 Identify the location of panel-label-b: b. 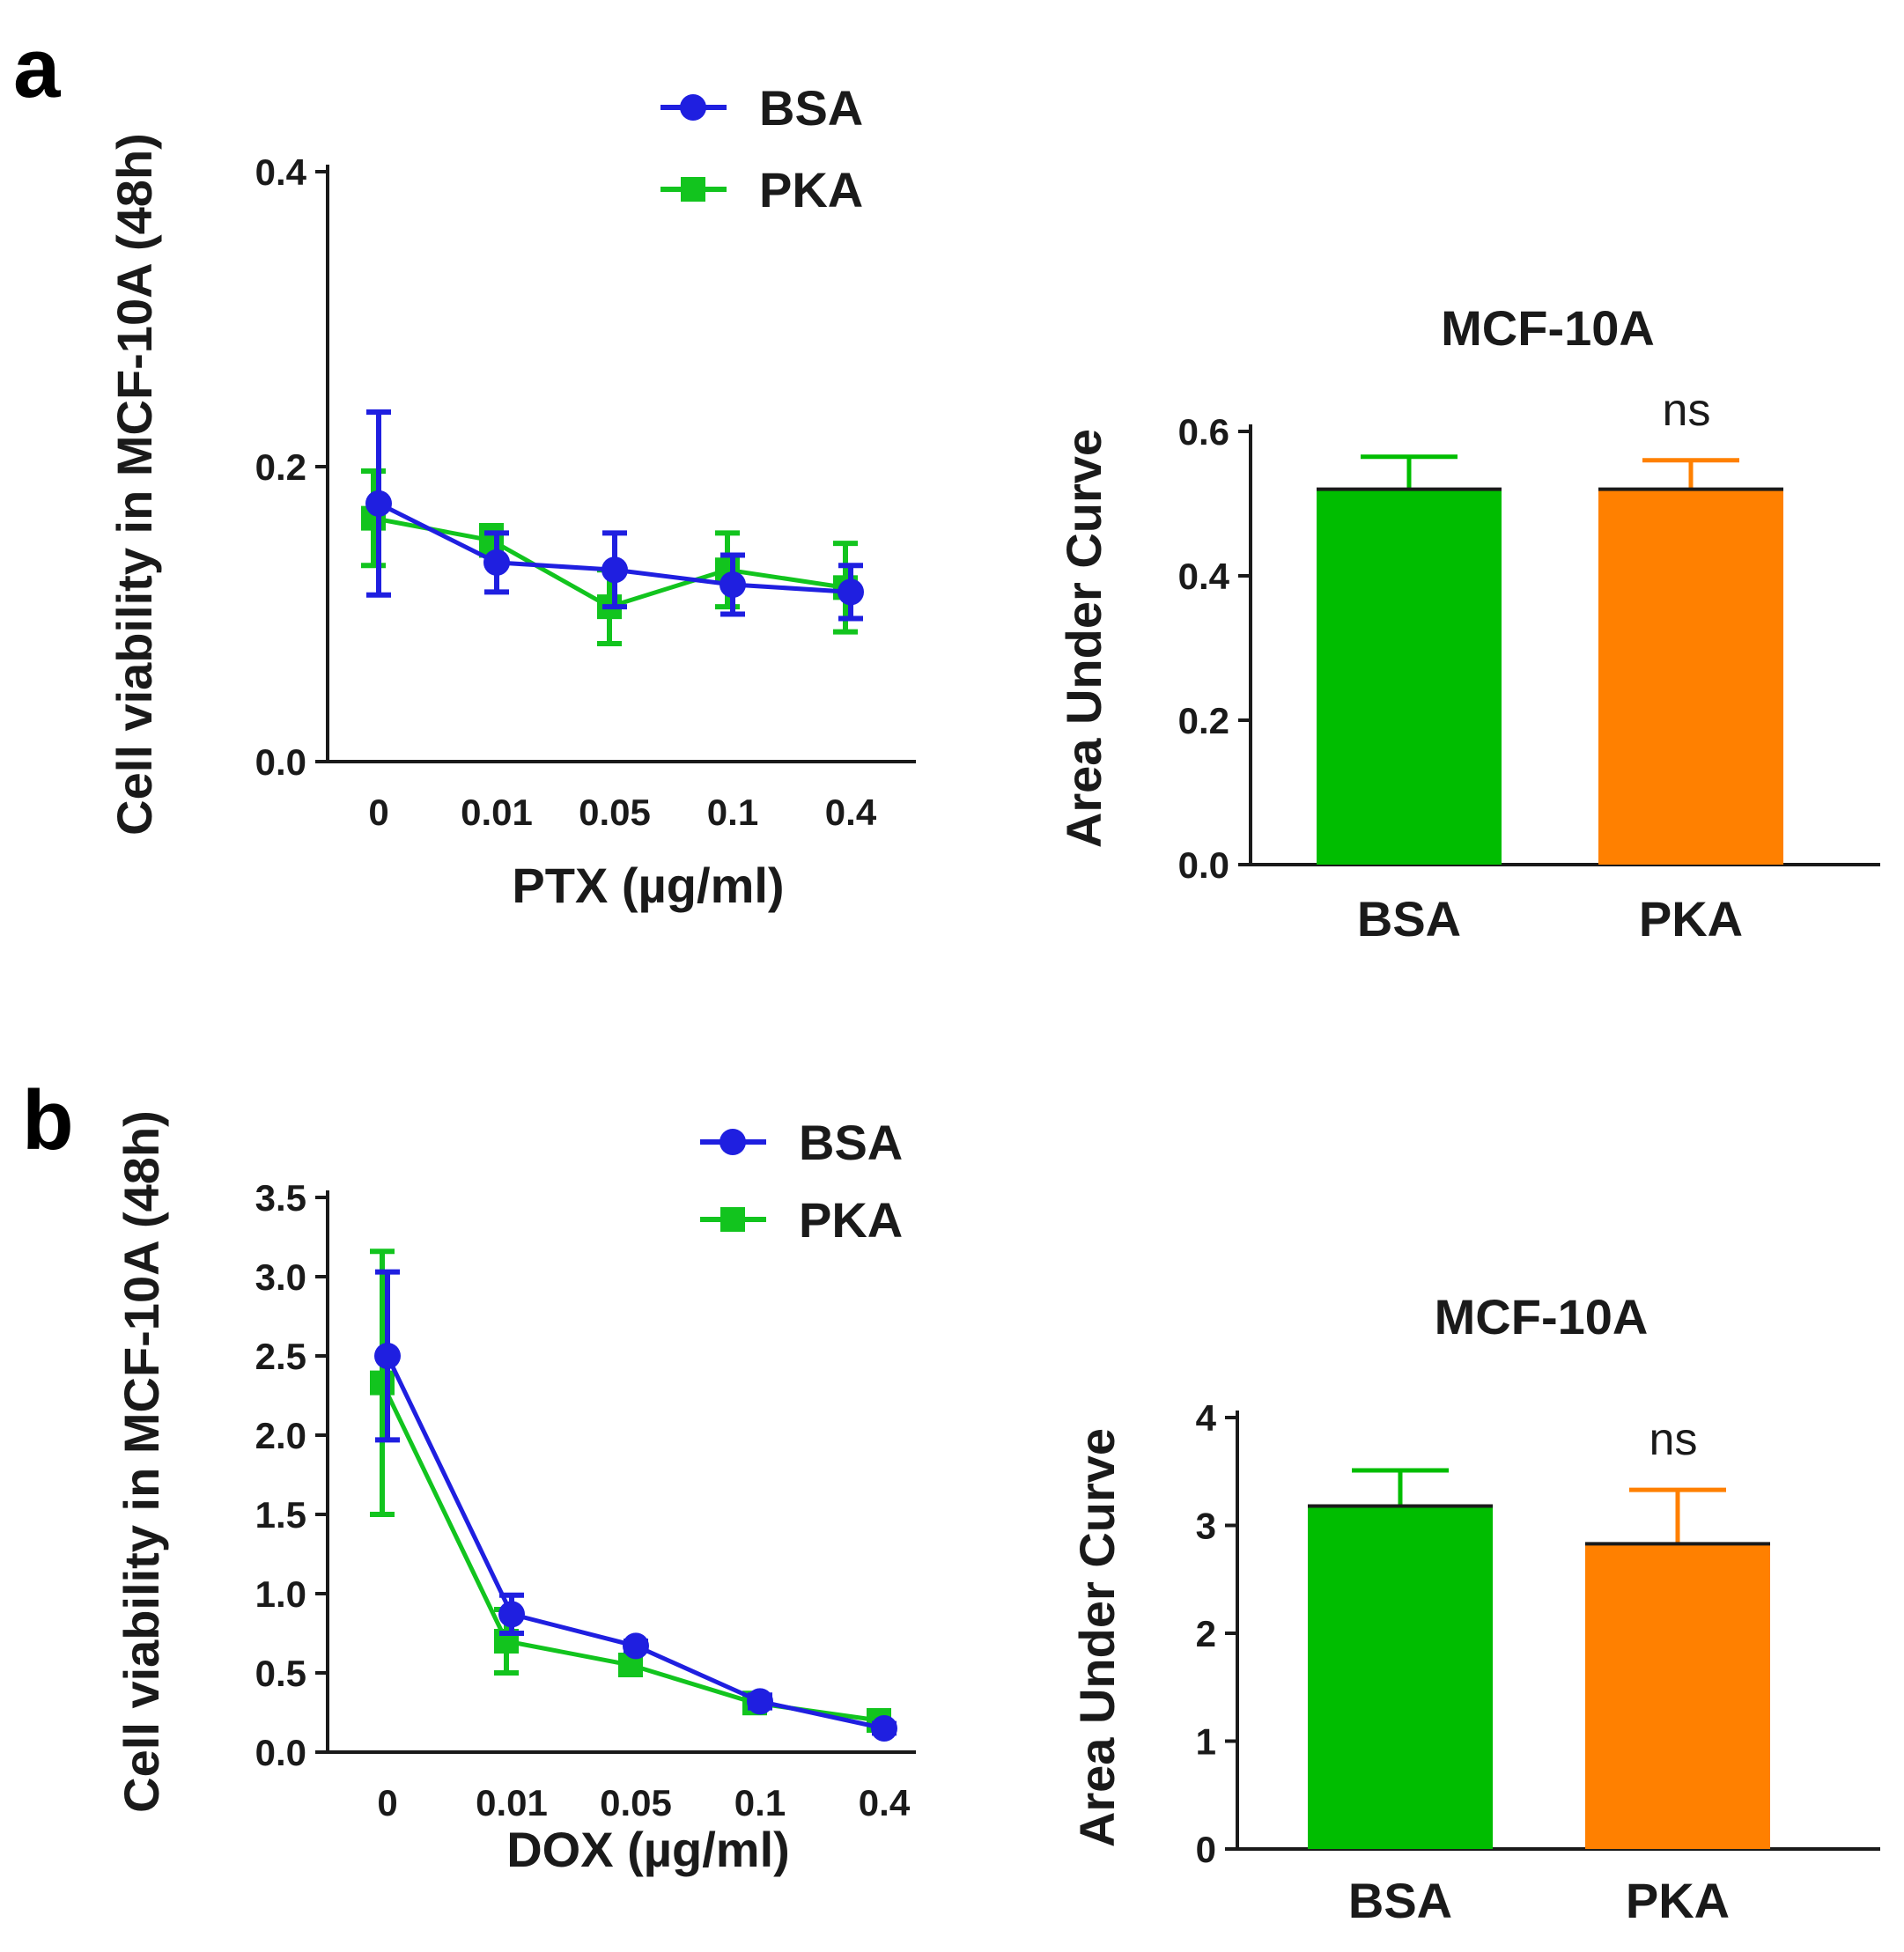
(48, 1120).